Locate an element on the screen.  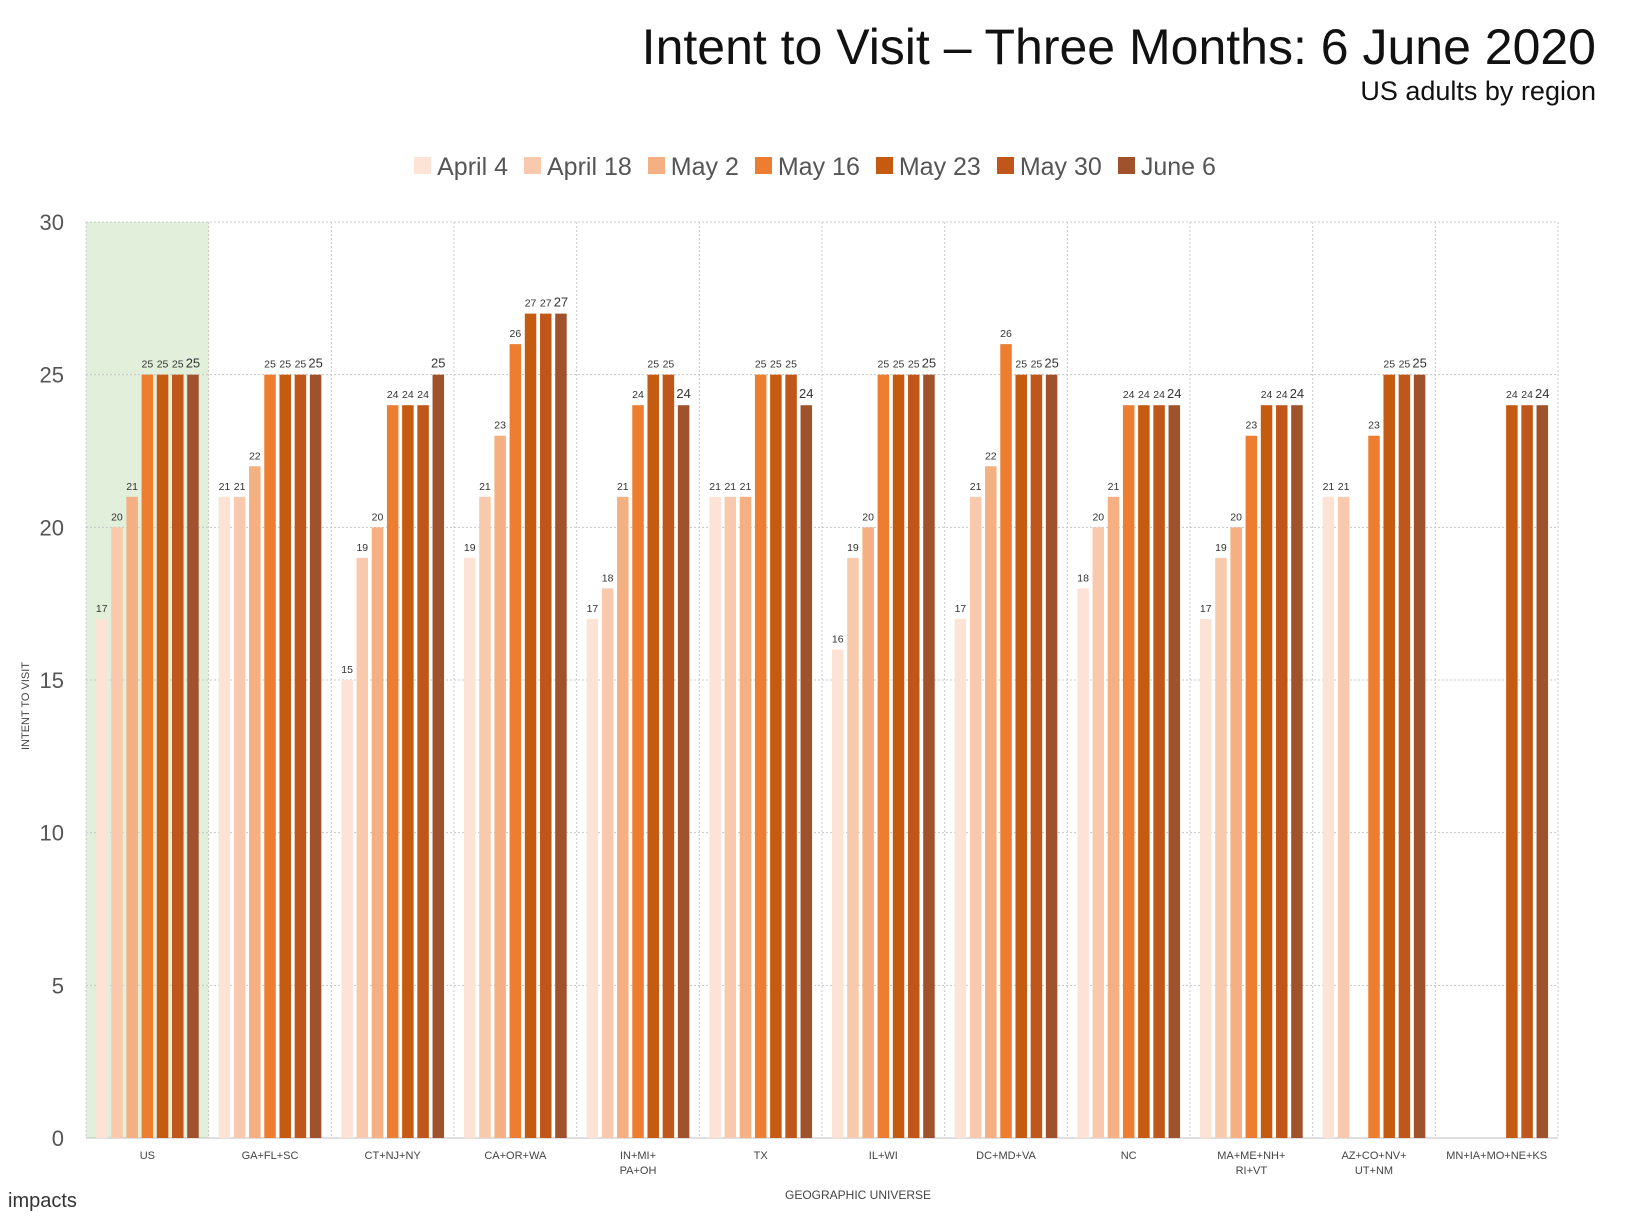
y-tick-label: 30 is located at coordinates (52, 222).